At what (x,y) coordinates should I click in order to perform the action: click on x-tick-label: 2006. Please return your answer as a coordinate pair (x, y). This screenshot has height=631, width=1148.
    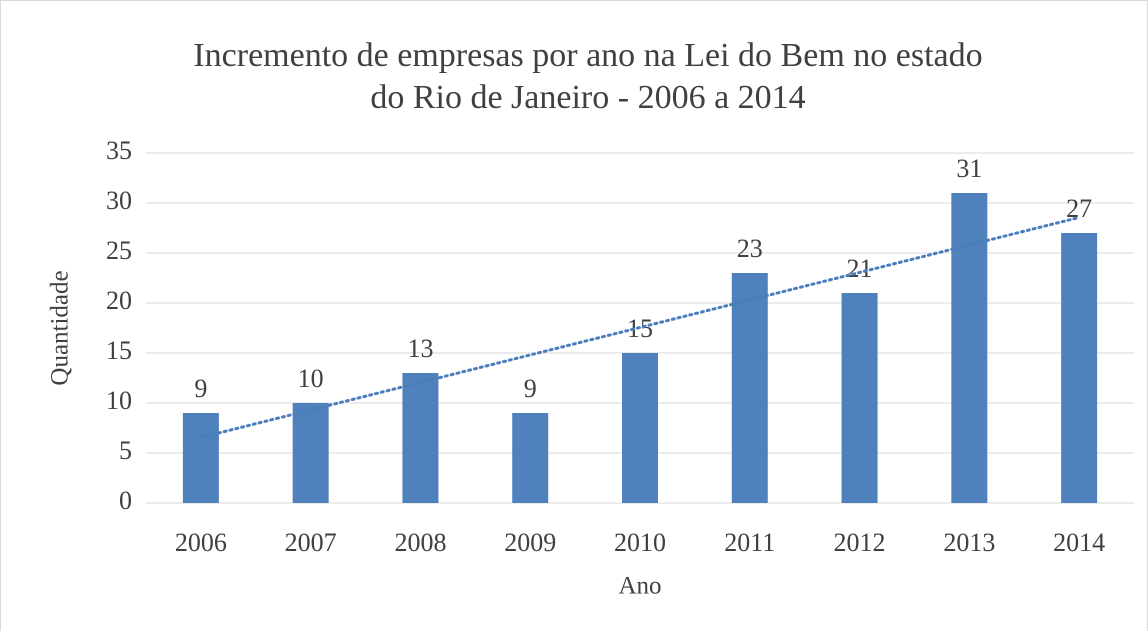
    Looking at the image, I should click on (201, 542).